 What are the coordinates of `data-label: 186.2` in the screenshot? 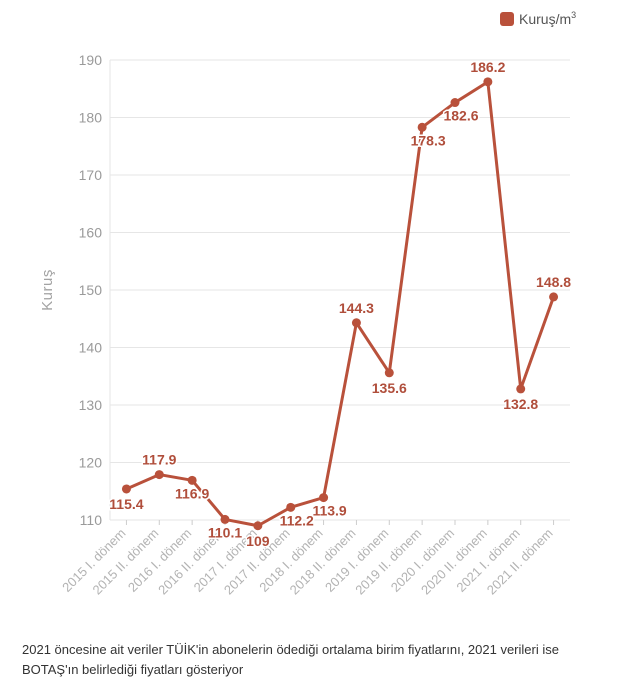 It's located at (487, 67).